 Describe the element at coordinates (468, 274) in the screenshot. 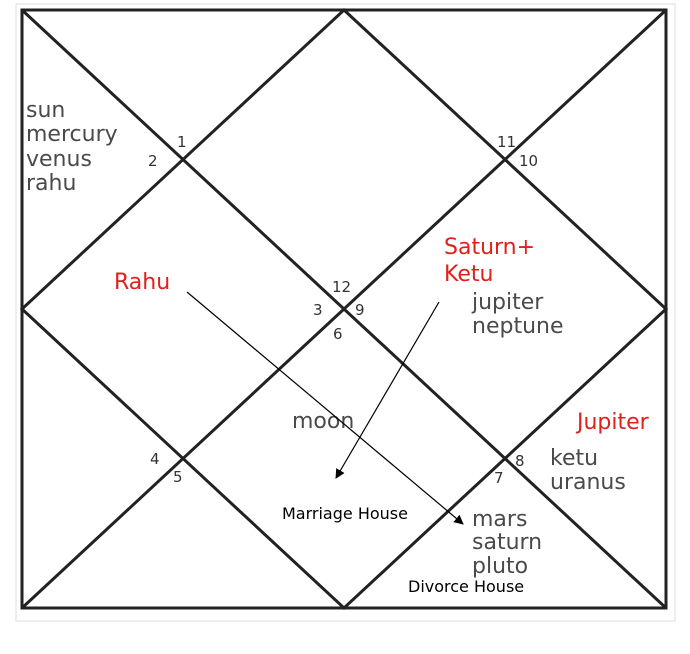

I see `annotation-ketu: Ketu` at that location.